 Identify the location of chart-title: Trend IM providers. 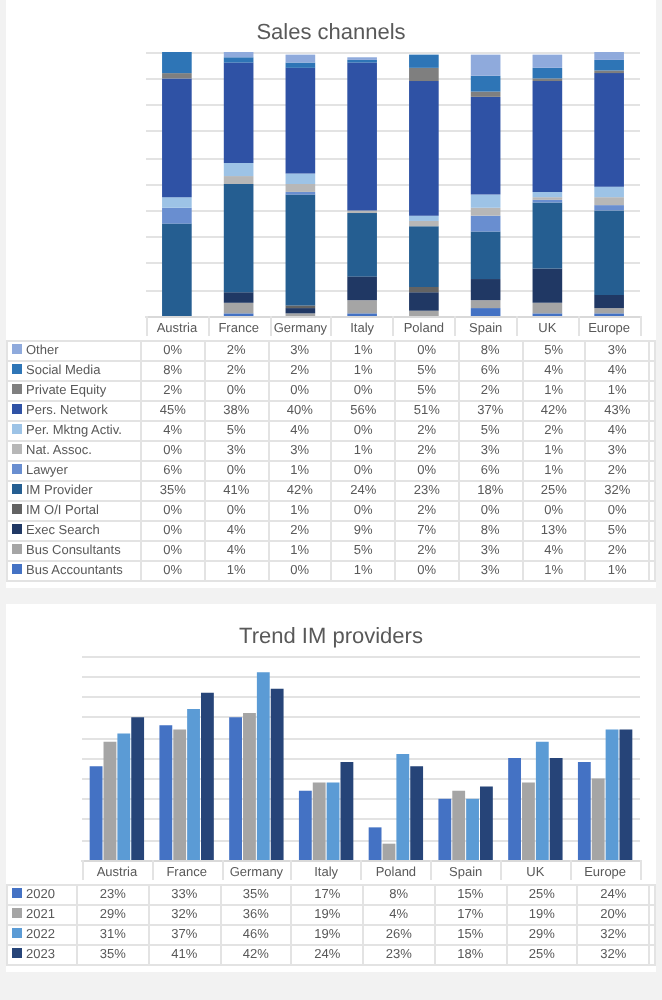
(331, 637).